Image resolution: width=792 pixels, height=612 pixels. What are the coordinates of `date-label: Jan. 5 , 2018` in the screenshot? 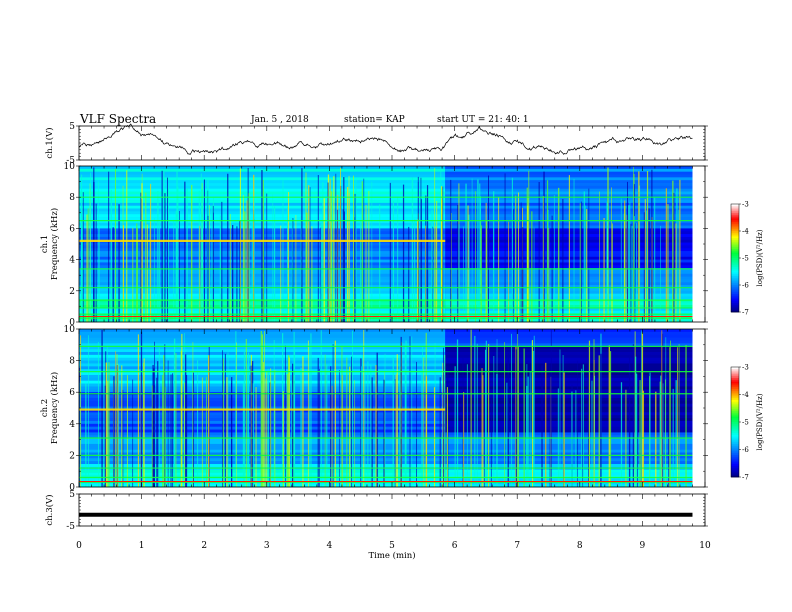 It's located at (280, 120).